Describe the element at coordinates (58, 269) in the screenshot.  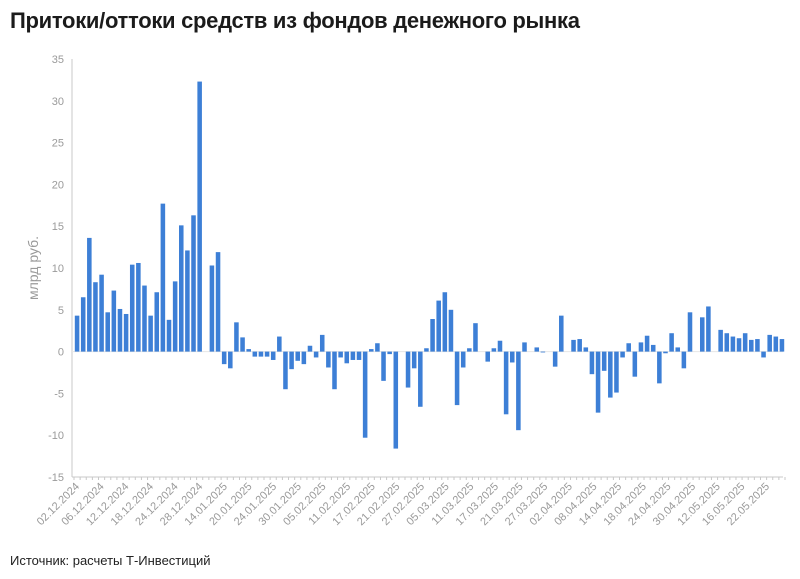
I see `y-tick-label: 10` at that location.